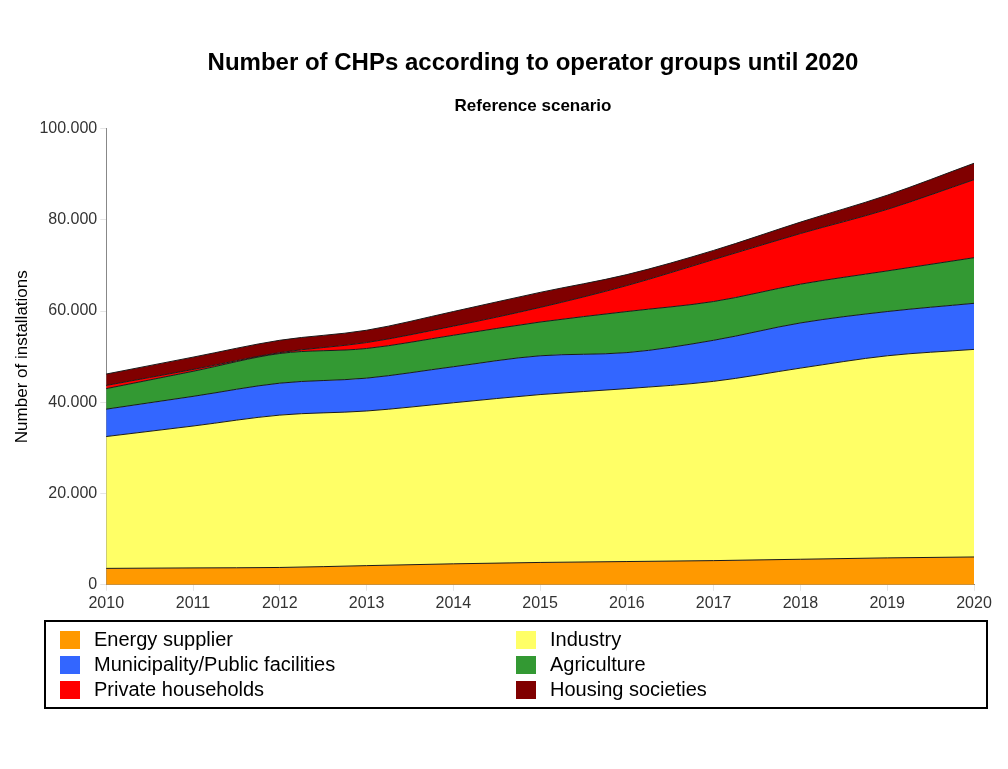 This screenshot has height=769, width=1008. I want to click on chart-subtitle: Reference scenario, so click(533, 106).